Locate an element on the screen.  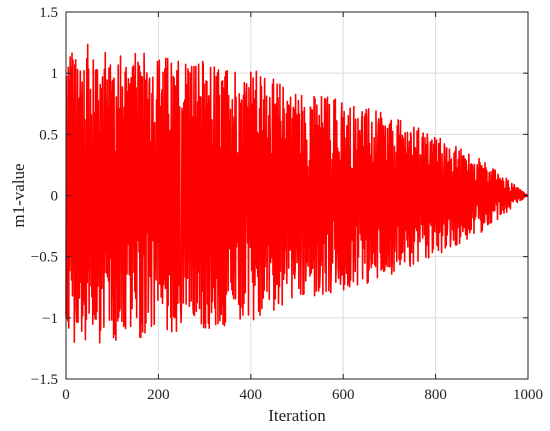
y-axis-label: m1-value is located at coordinates (18, 195).